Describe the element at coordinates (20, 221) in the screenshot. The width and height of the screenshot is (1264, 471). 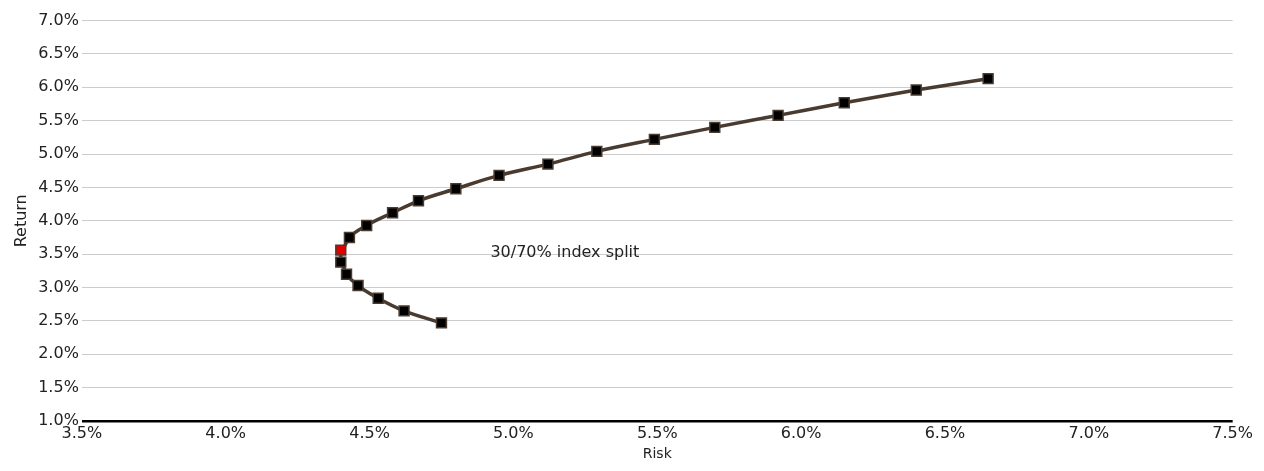
I see `y-axis-title: Return` at that location.